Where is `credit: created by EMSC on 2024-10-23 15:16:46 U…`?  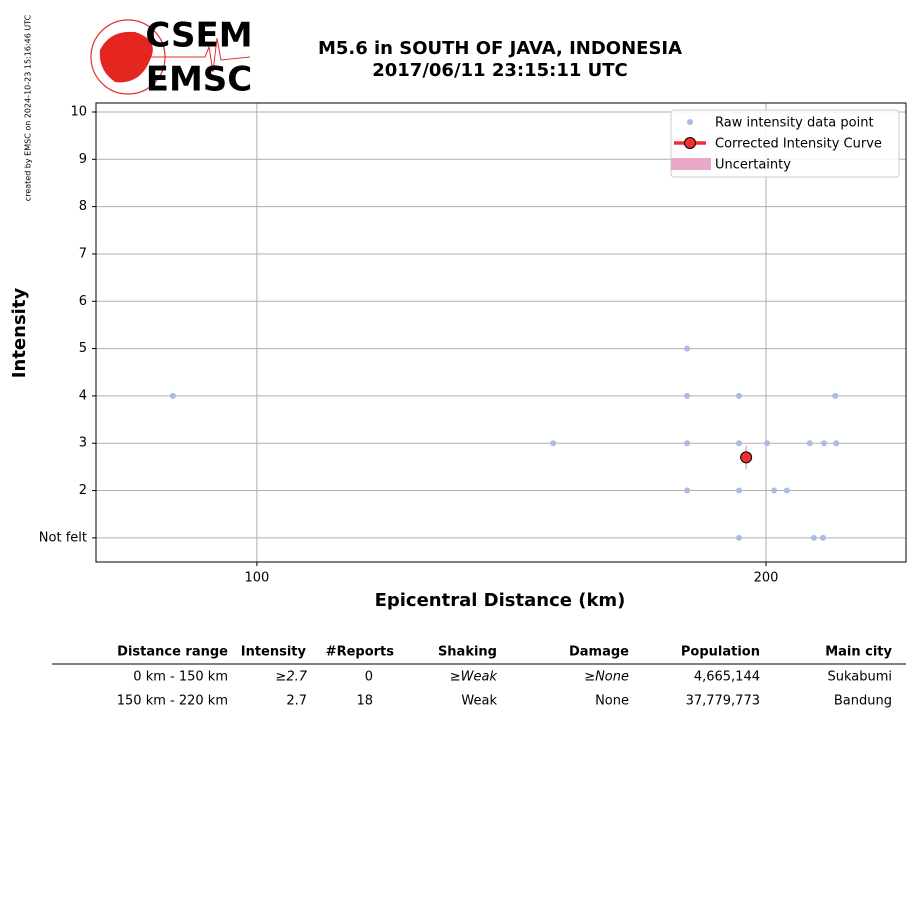
credit: created by EMSC on 2024-10-23 15:16:46 U… is located at coordinates (28, 107).